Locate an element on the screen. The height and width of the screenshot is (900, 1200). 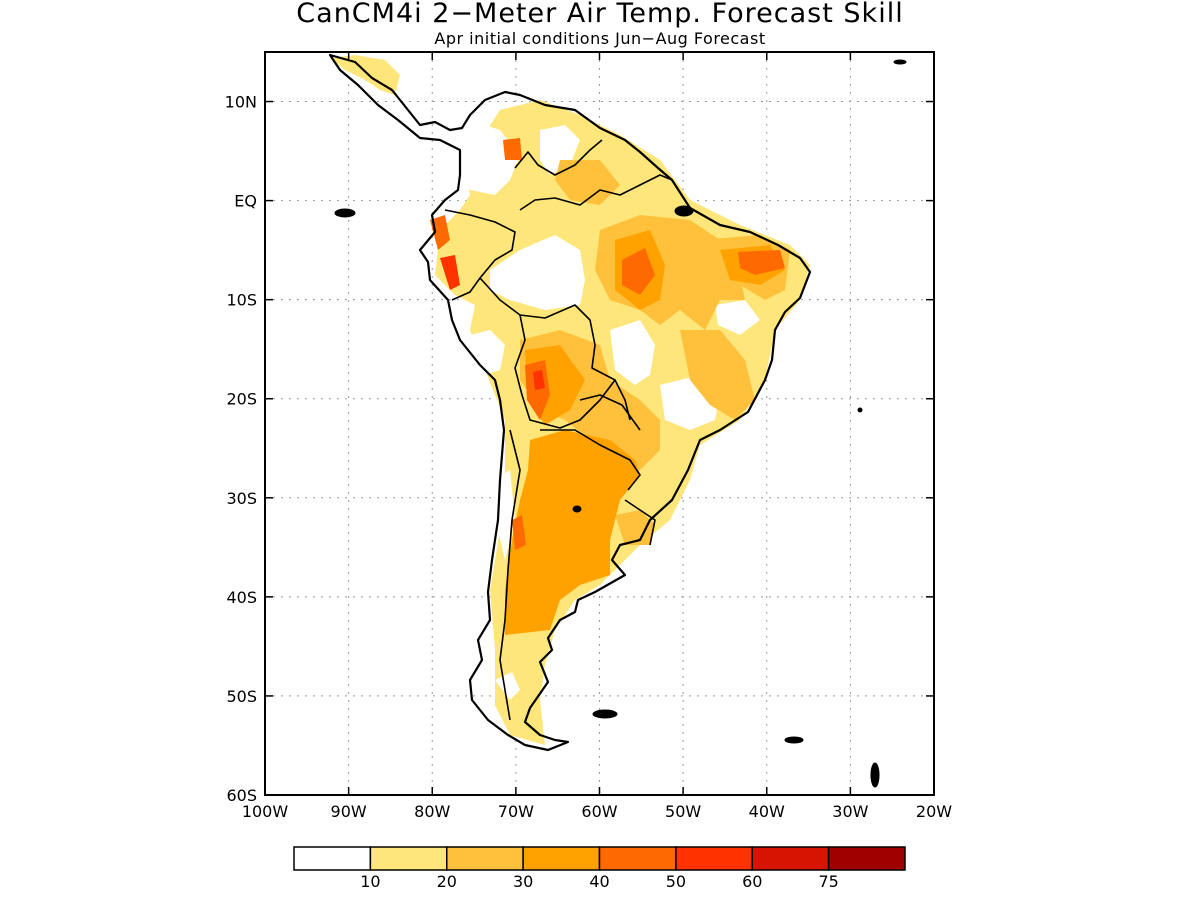
skill-area-low-amazon is located at coordinates (537, 272).